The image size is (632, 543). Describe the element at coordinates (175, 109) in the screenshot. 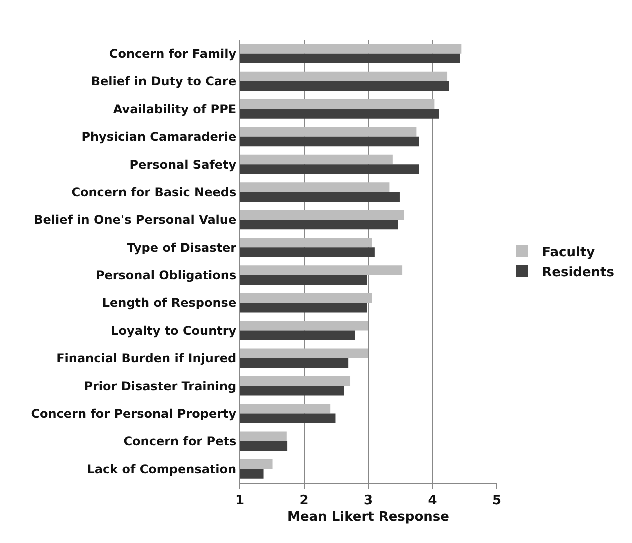

I see `y-tick-label: Availability of PPE` at that location.